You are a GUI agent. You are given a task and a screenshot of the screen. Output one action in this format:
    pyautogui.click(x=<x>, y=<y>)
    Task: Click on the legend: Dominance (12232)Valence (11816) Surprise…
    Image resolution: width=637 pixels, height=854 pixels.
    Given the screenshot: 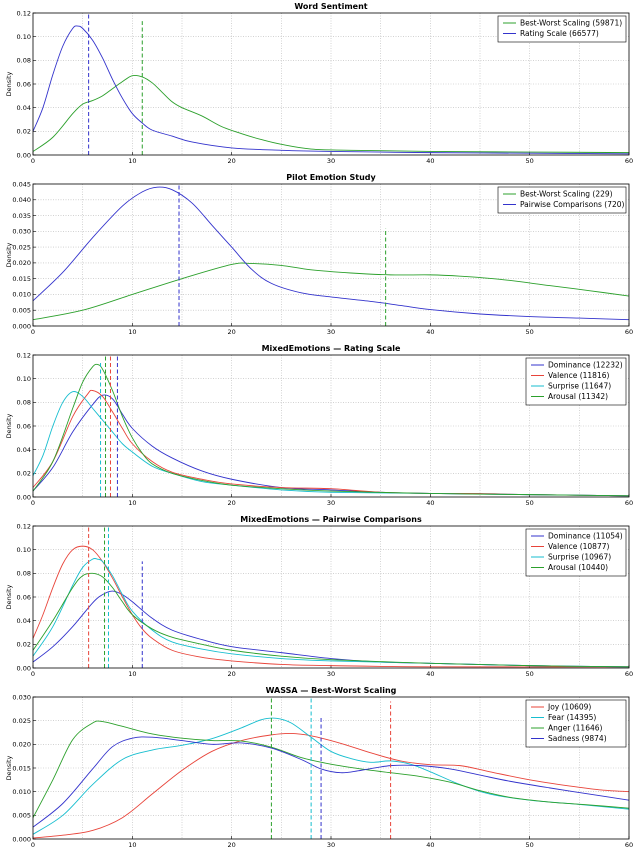 What is the action you would take?
    pyautogui.click(x=576, y=381)
    